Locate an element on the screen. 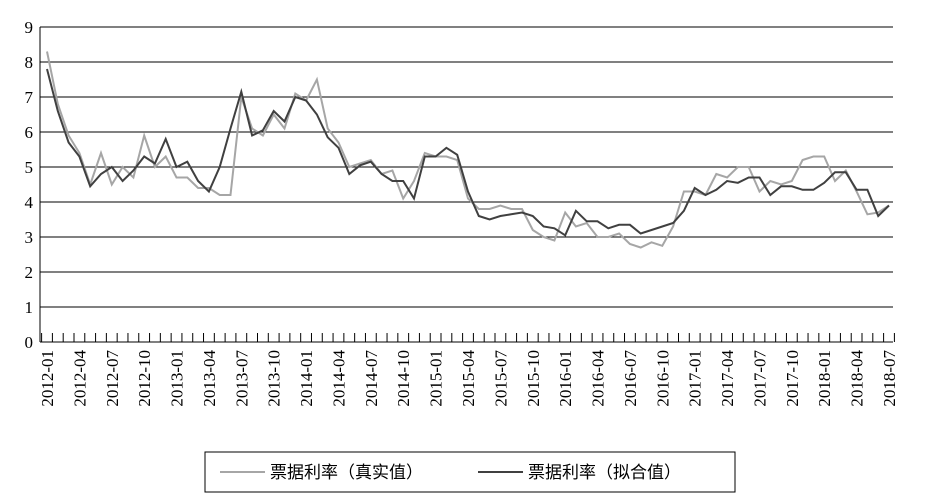  y-tick-label: 7 is located at coordinates (29, 97).